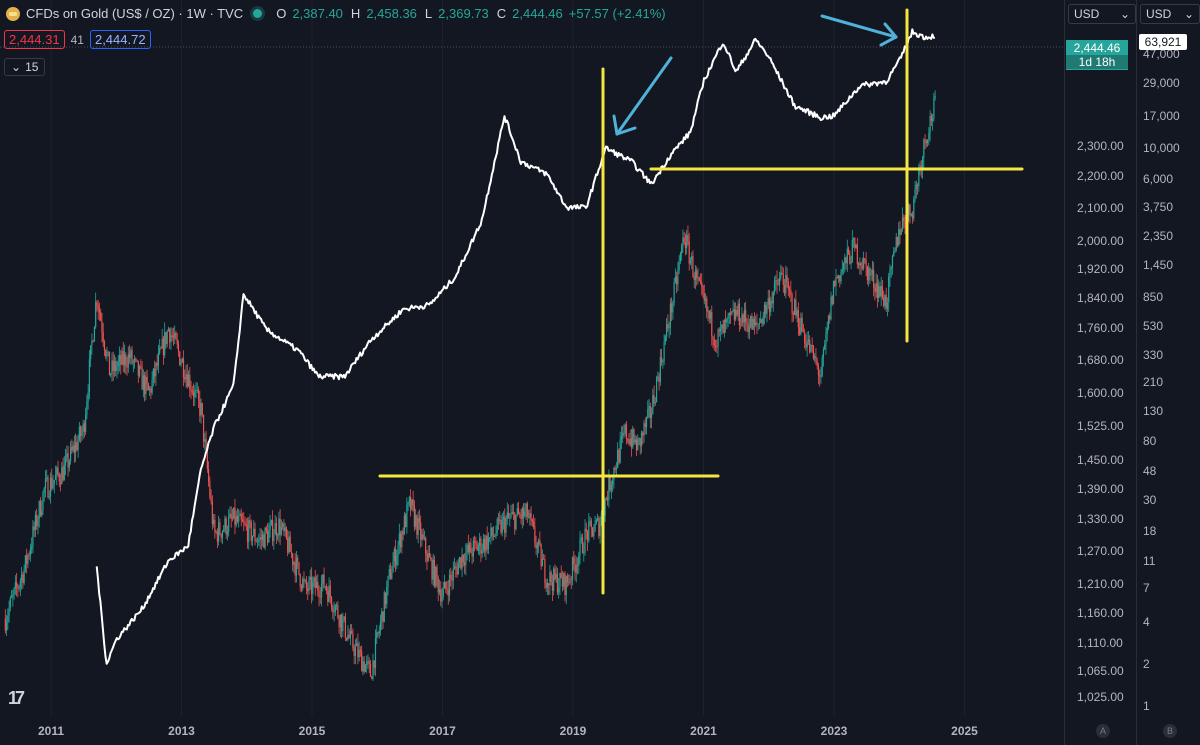  I want to click on btc-axis-tick: 80, so click(1150, 440).